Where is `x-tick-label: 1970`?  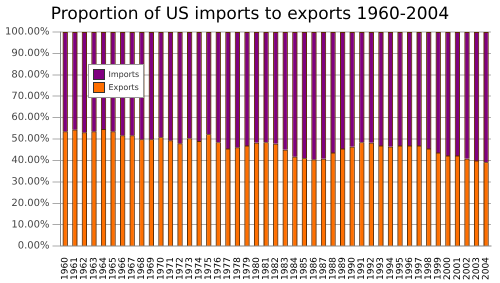
x-tick-label: 1970 is located at coordinates (161, 268).